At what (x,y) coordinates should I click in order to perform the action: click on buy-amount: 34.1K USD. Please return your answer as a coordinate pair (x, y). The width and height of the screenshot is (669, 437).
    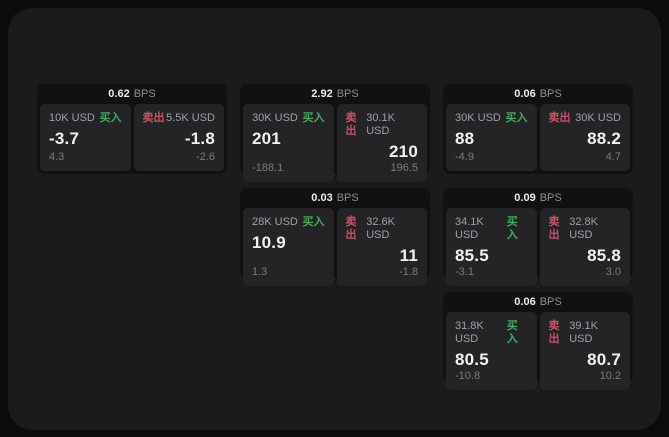
    Looking at the image, I should click on (469, 228).